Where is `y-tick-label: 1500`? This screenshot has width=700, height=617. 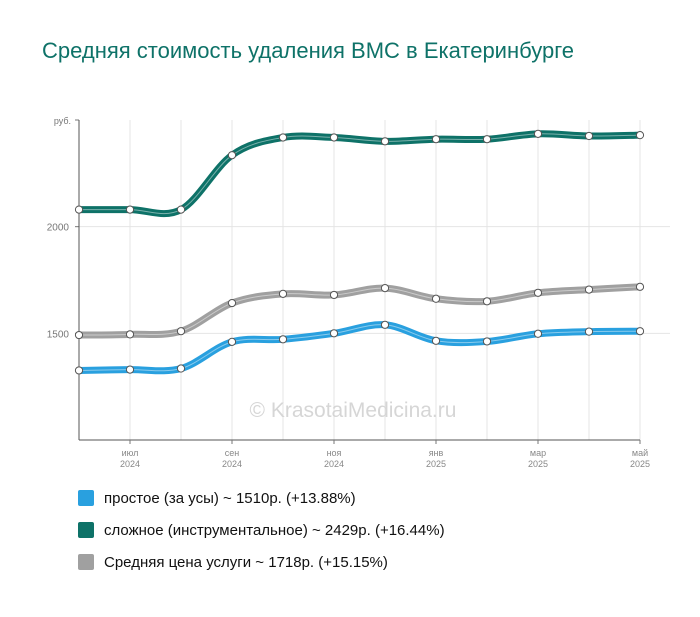
y-tick-label: 1500 is located at coordinates (58, 334).